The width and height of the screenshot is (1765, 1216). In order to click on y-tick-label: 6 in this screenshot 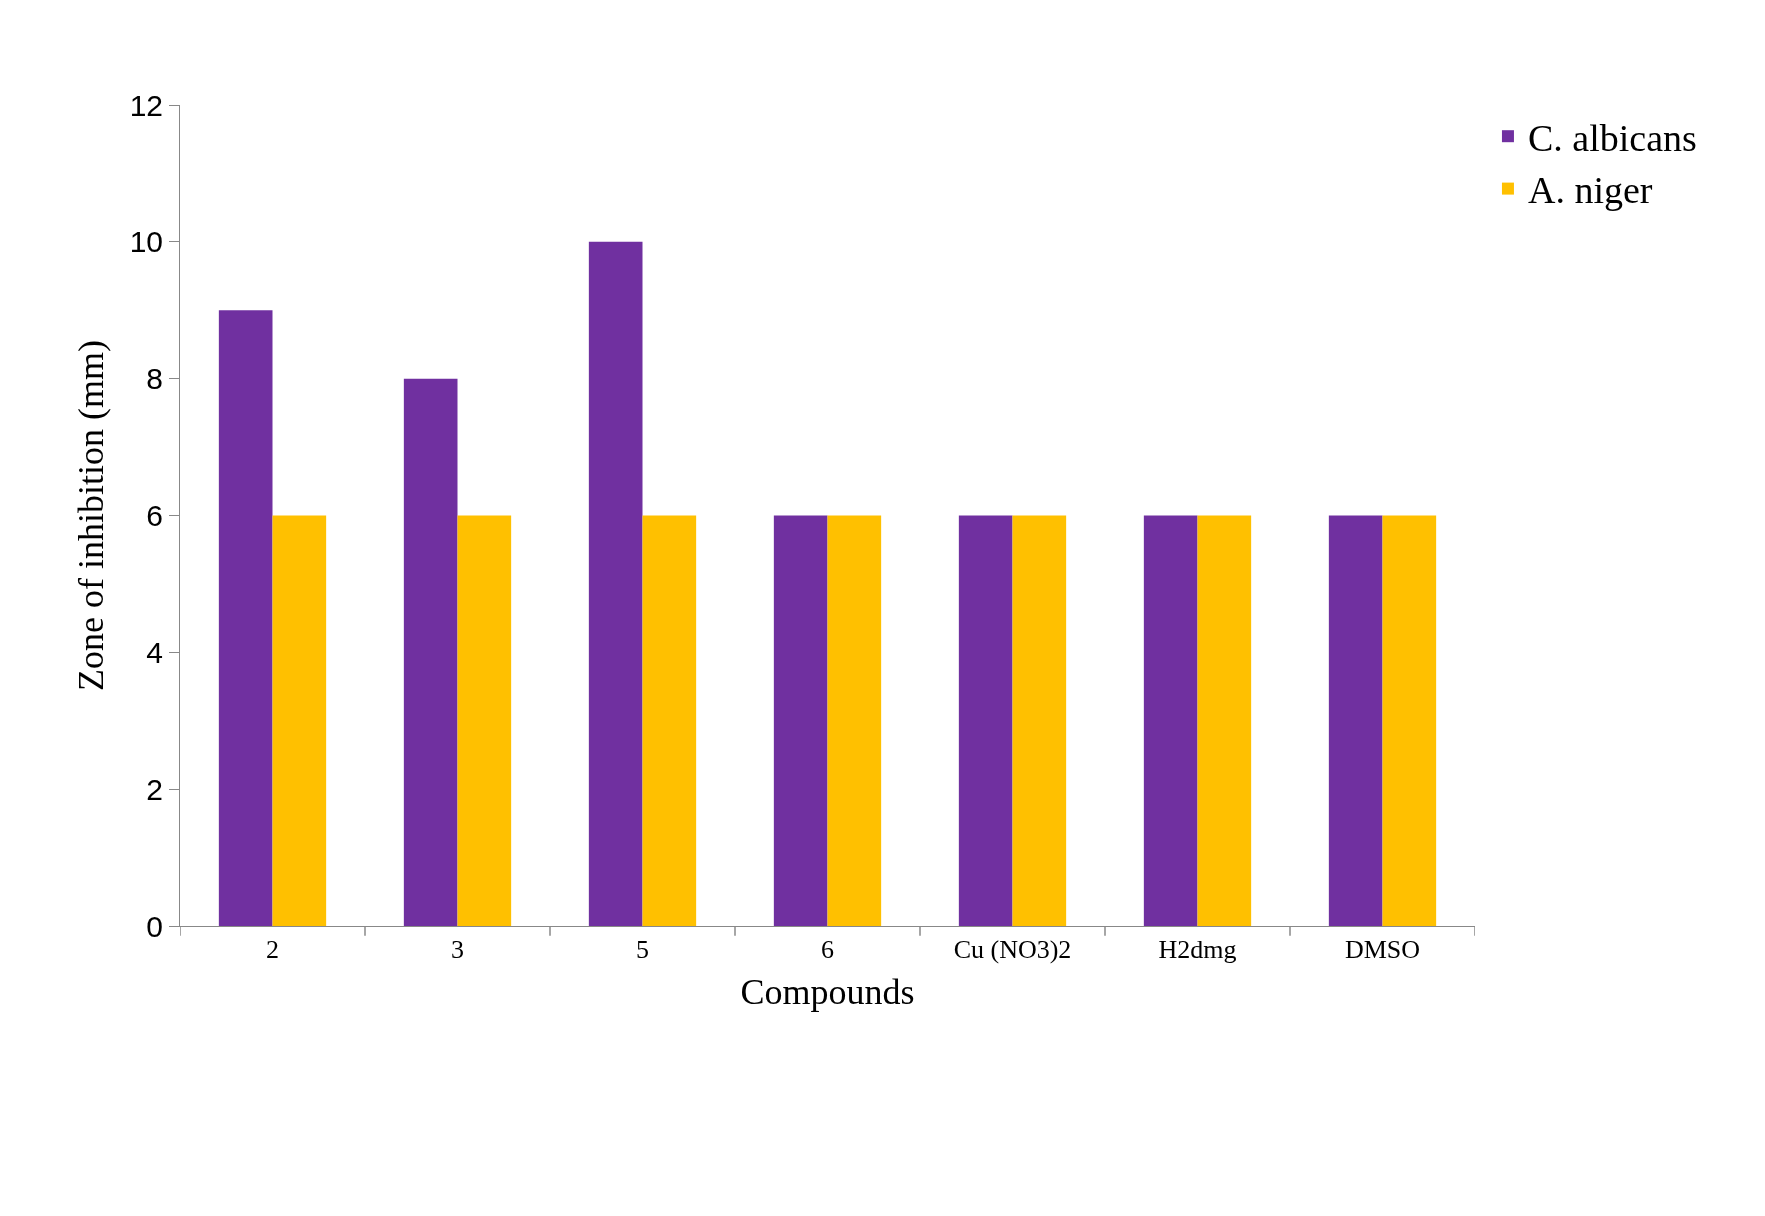, I will do `click(154, 515)`.